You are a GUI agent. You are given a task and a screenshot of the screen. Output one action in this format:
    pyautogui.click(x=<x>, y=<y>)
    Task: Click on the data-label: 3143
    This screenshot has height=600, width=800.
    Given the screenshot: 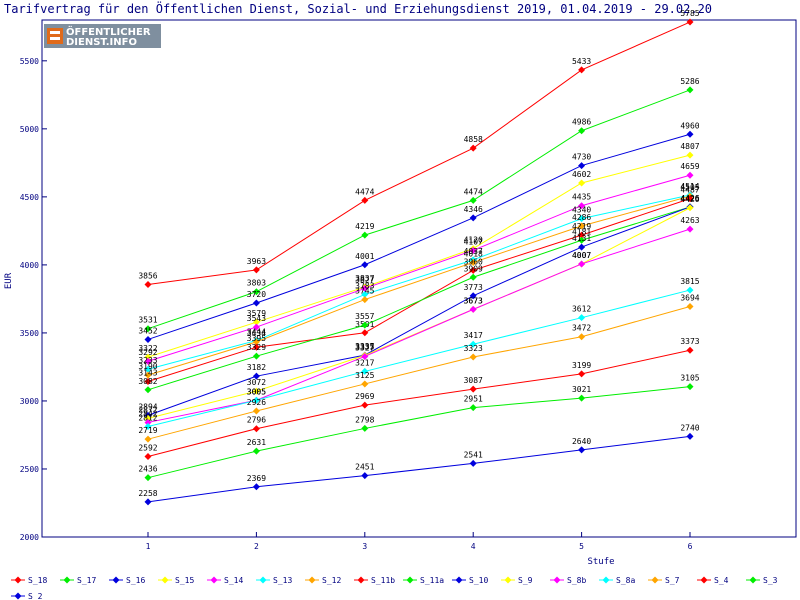 What is the action you would take?
    pyautogui.click(x=147, y=372)
    